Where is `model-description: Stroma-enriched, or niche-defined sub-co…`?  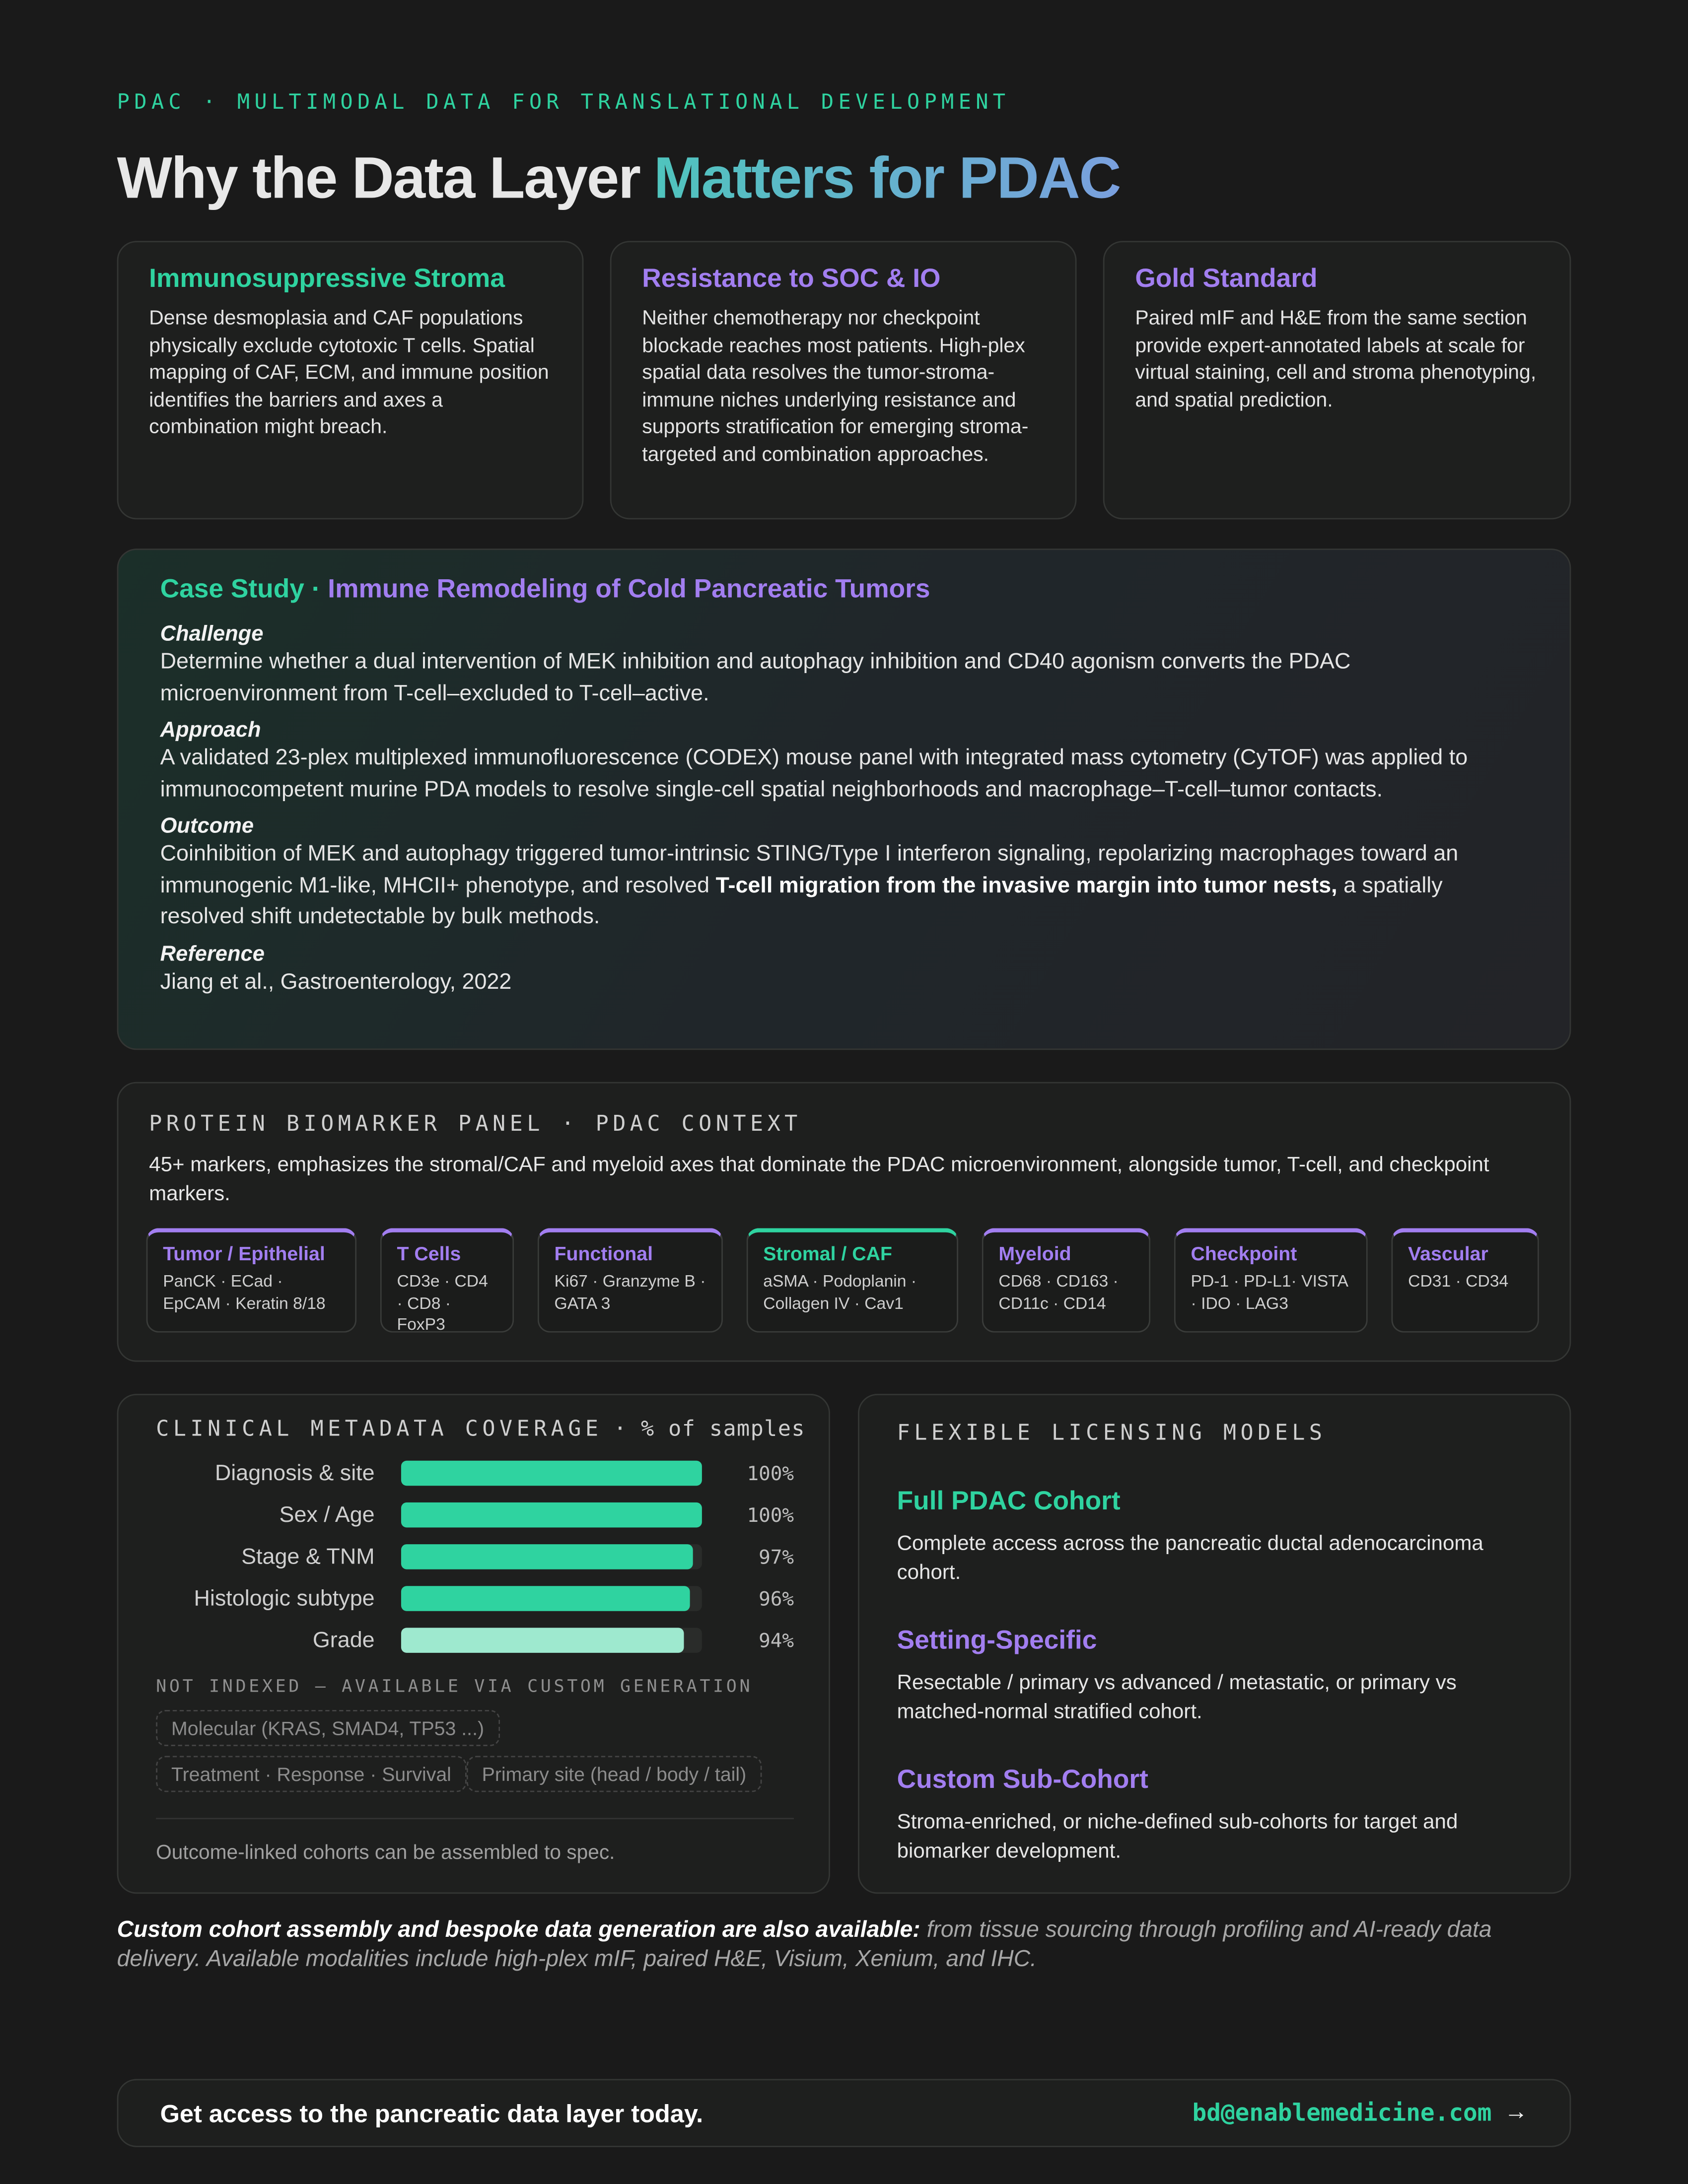 model-description: Stroma-enriched, or niche-defined sub-co… is located at coordinates (1177, 1836).